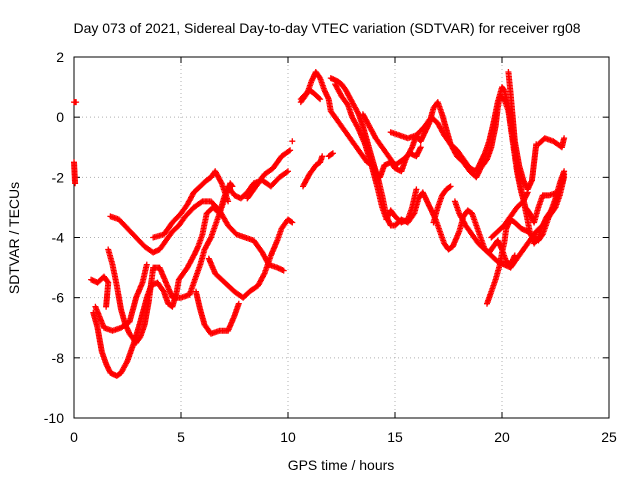  I want to click on y-tick-label: 2, so click(60, 57).